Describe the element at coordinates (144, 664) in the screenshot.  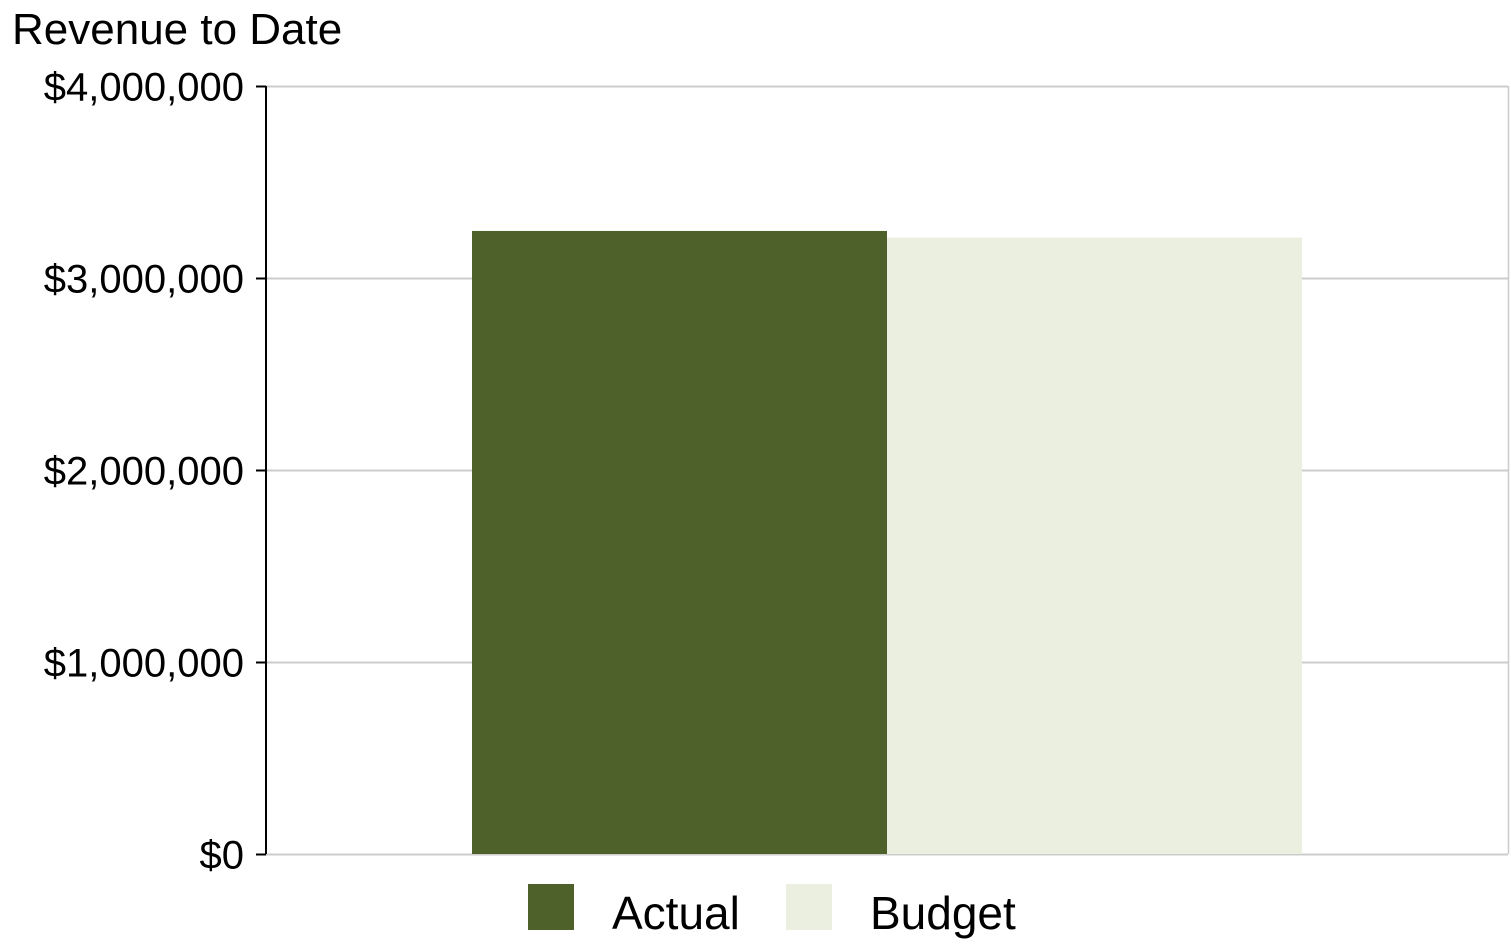
I see `y-tick-label-1: $1,000,000` at that location.